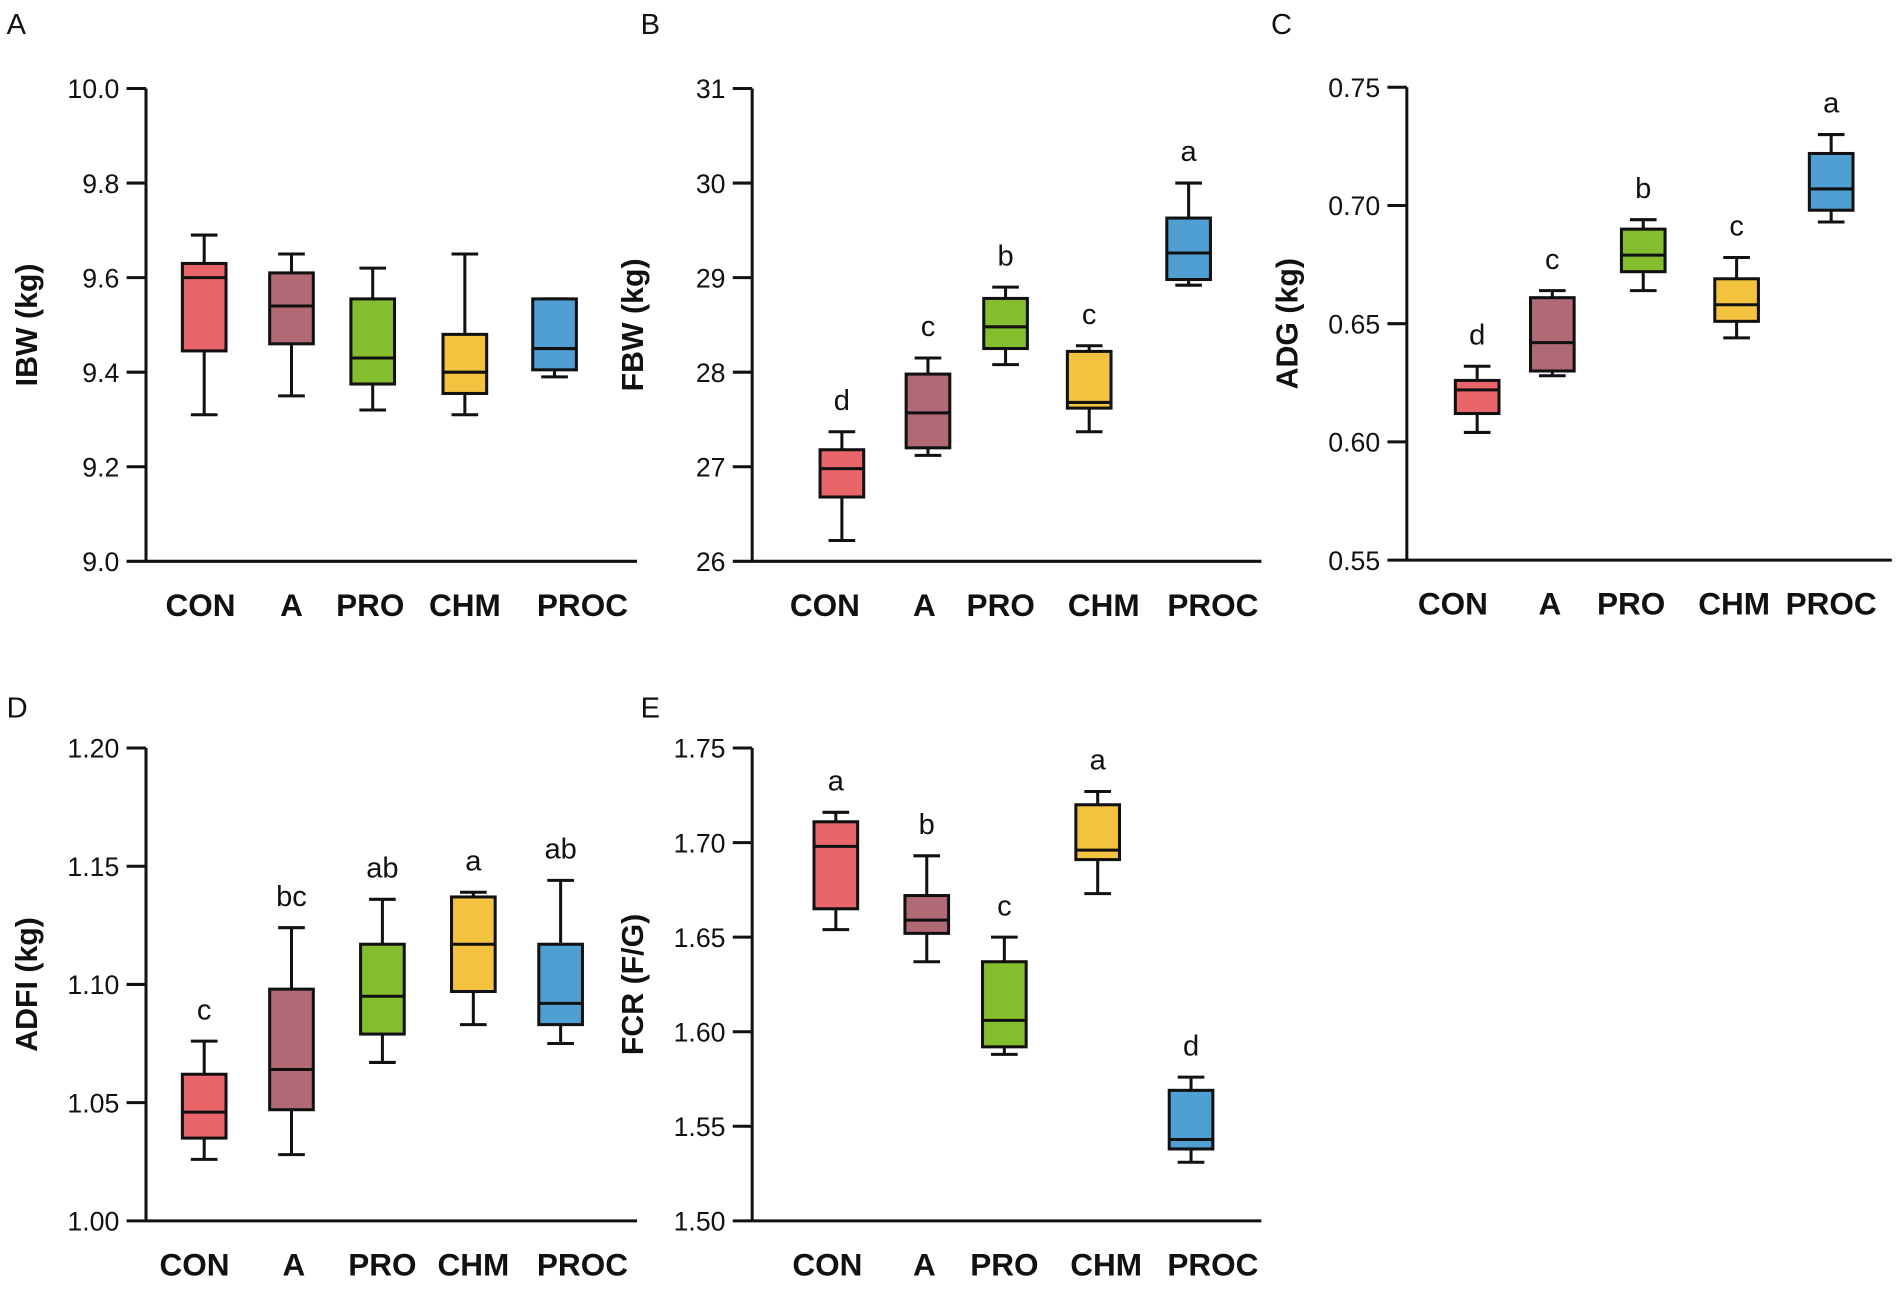 The height and width of the screenshot is (1296, 1902). What do you see at coordinates (93, 1222) in the screenshot?
I see `y-tick-label: 1.00` at bounding box center [93, 1222].